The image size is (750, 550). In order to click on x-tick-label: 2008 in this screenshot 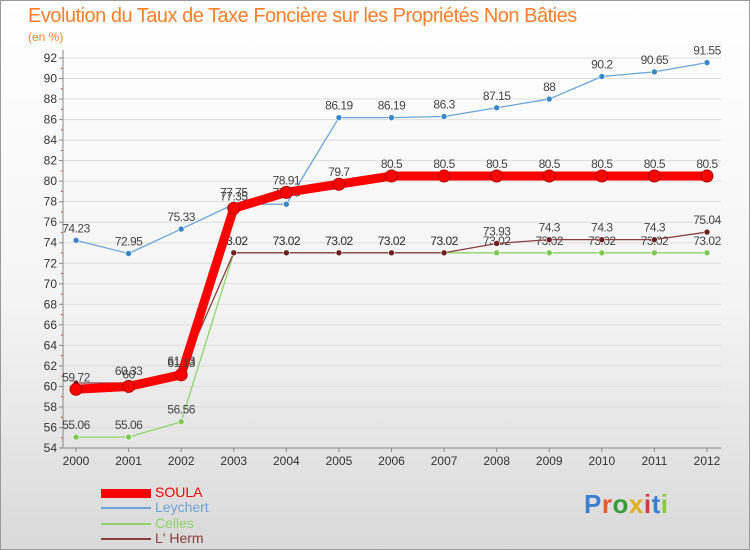, I will do `click(496, 461)`.